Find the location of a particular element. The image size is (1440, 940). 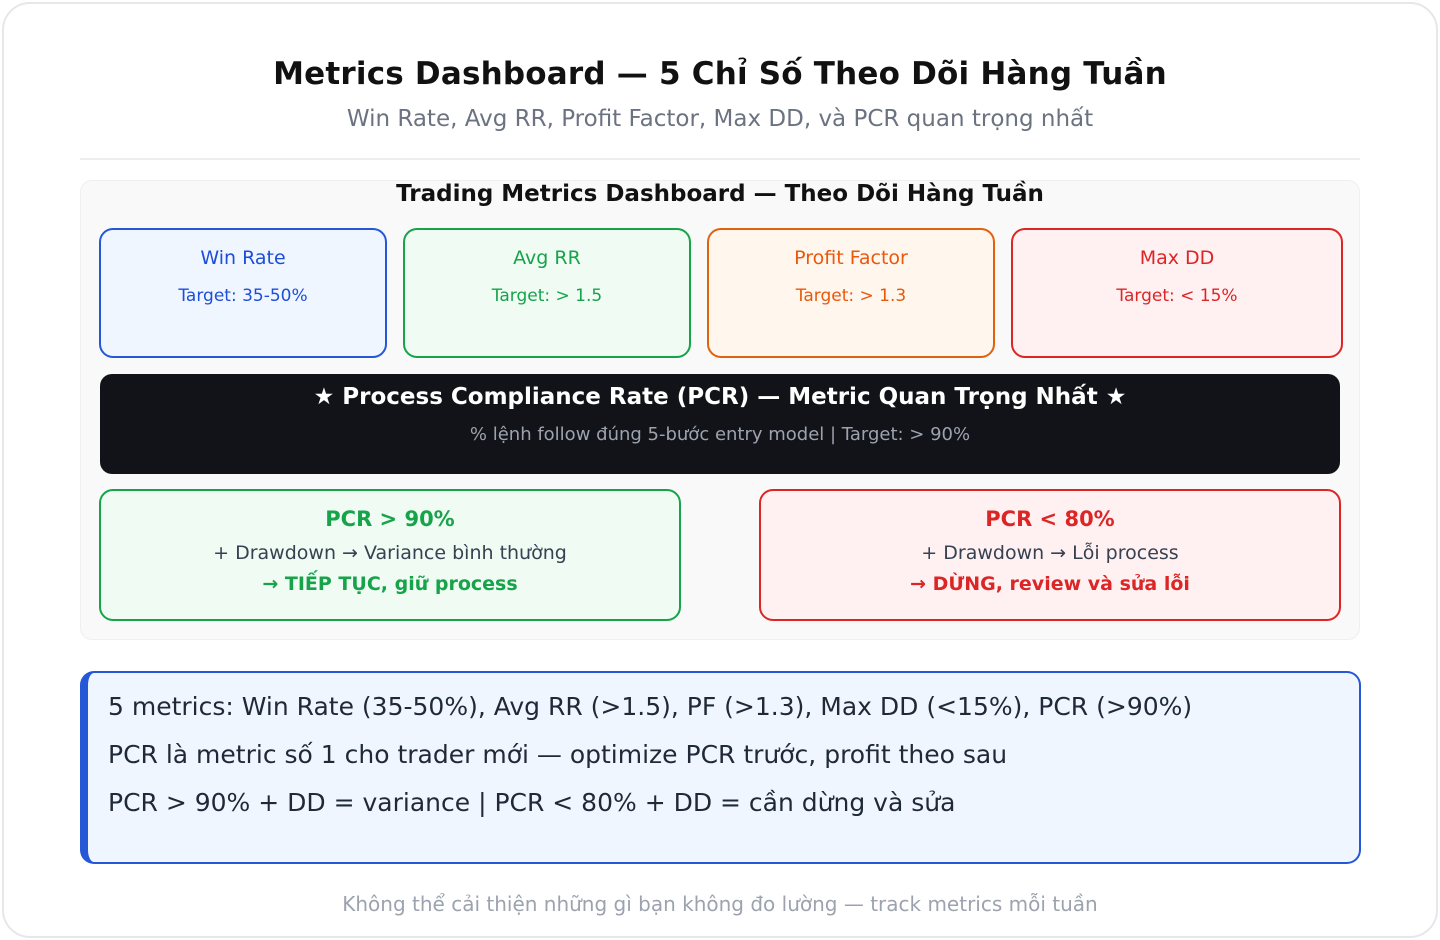

metric-name: Profit Factor is located at coordinates (851, 258).